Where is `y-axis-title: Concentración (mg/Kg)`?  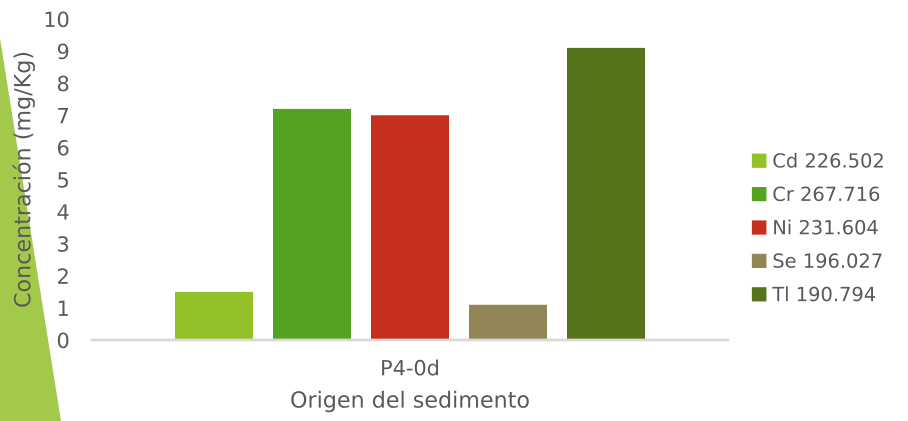
y-axis-title: Concentración (mg/Kg) is located at coordinates (23, 179).